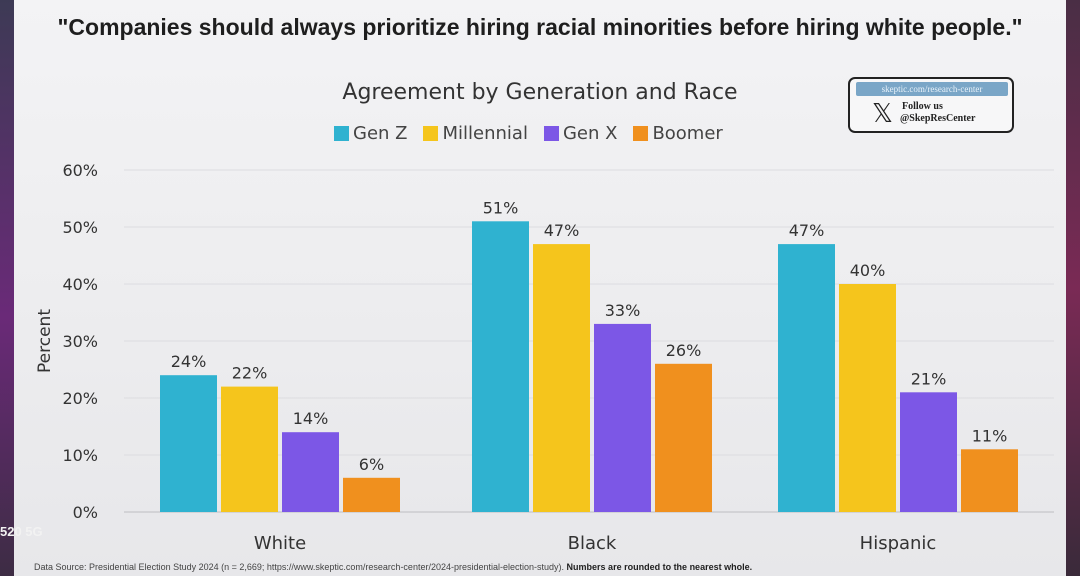  What do you see at coordinates (990, 435) in the screenshot?
I see `data-label: 11%` at bounding box center [990, 435].